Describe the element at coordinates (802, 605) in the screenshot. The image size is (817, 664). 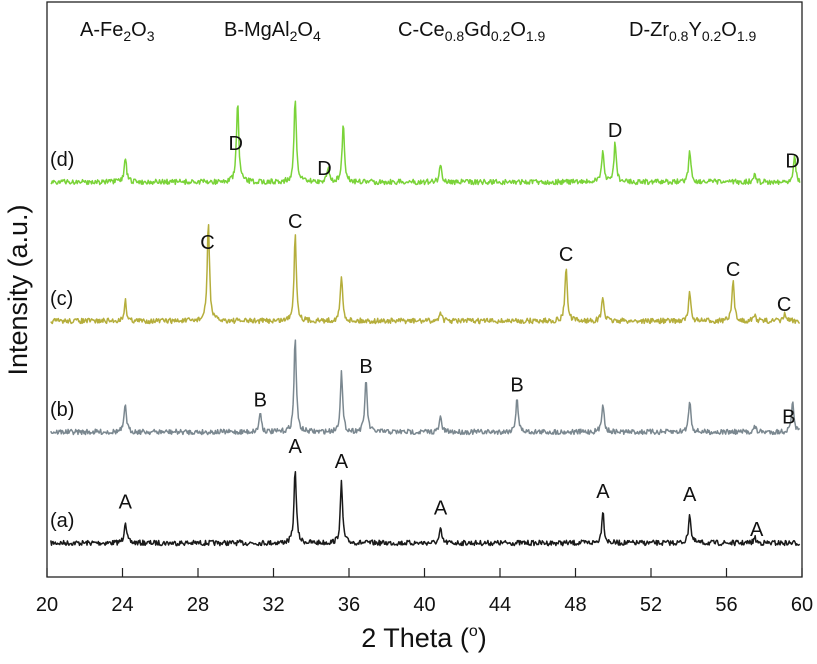
I see `x-tick-label-10: 60` at that location.